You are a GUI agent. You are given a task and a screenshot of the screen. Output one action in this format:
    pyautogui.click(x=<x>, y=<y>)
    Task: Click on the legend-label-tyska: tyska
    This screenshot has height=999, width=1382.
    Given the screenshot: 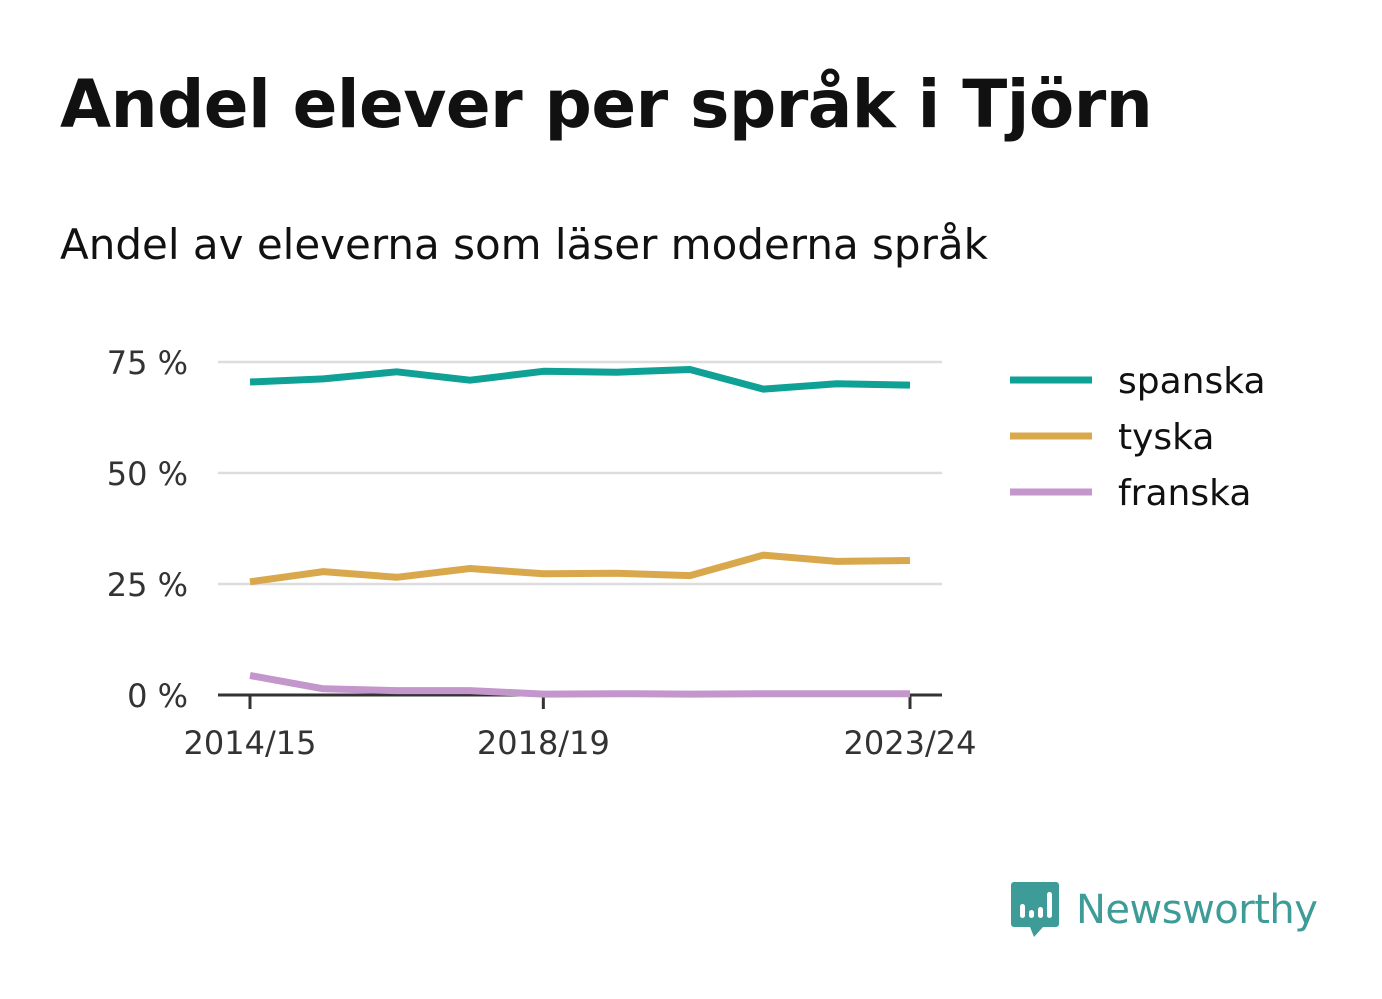 What is the action you would take?
    pyautogui.click(x=1166, y=437)
    